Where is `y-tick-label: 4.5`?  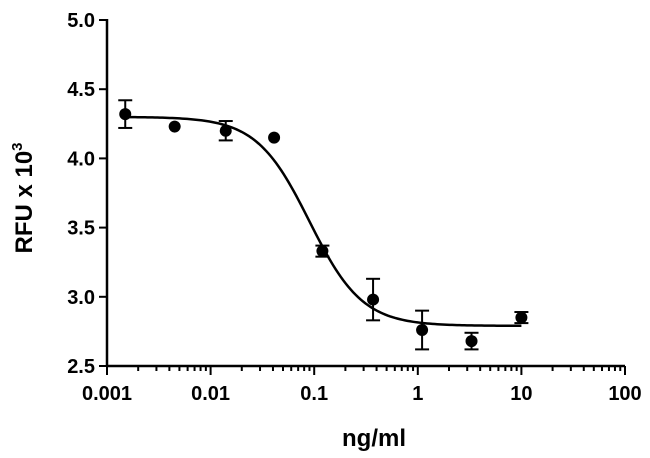 y-tick-label: 4.5 is located at coordinates (81, 90).